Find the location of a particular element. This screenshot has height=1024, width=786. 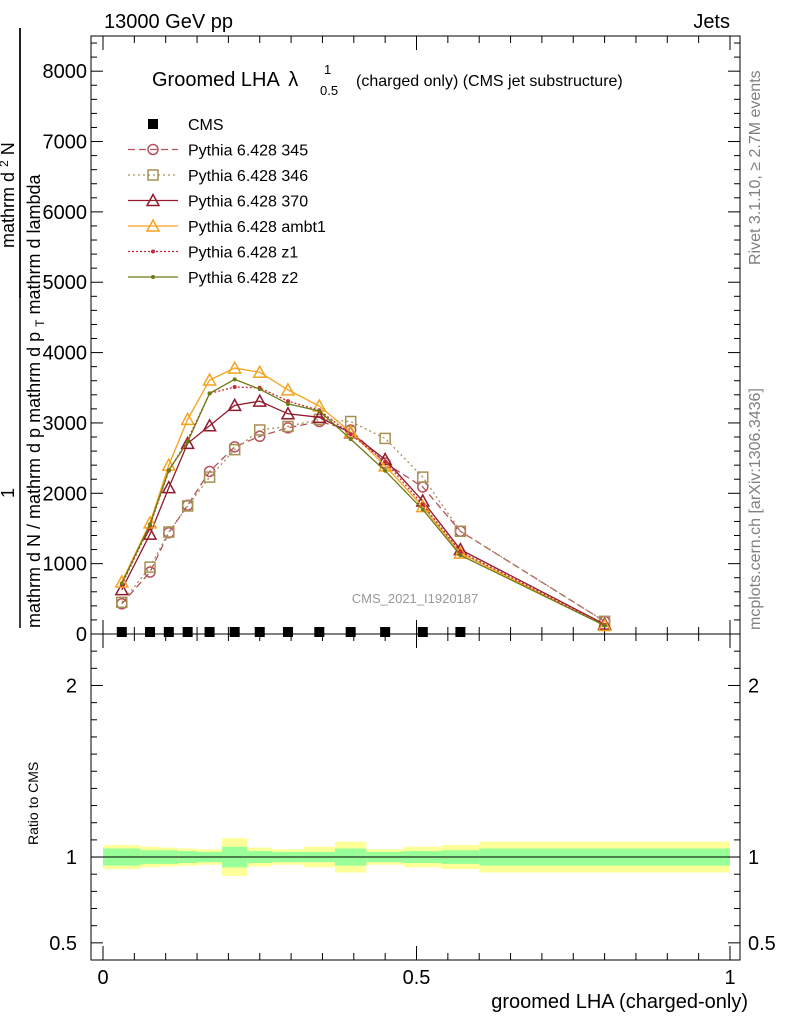

chart-title-lambda: λ is located at coordinates (293, 80).